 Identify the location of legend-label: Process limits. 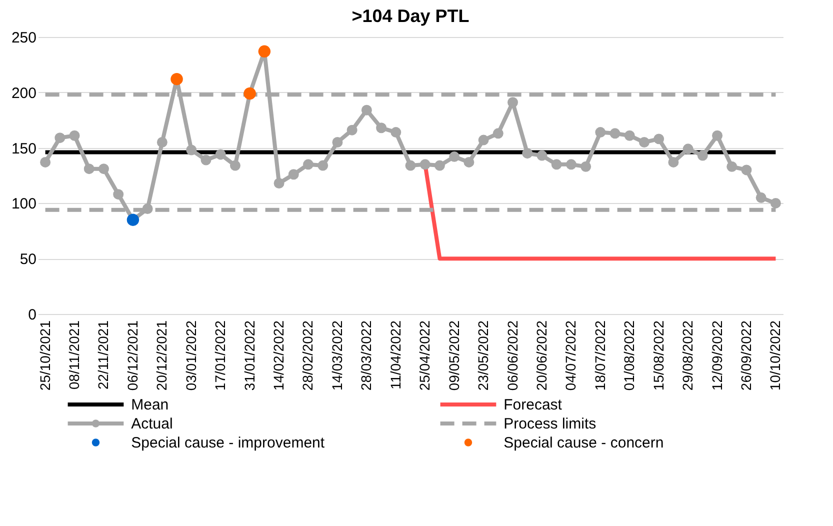
(550, 424).